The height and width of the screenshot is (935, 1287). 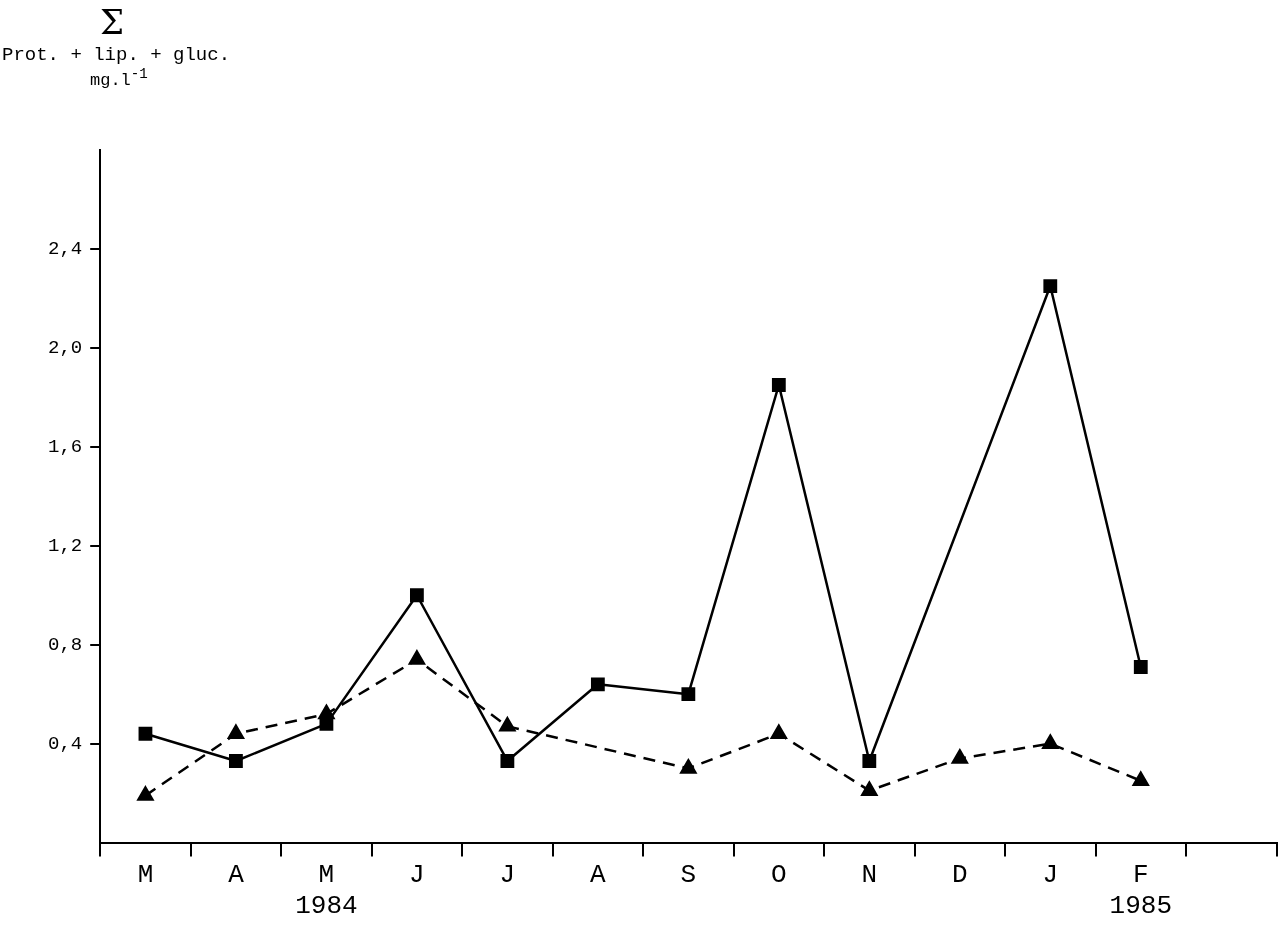 I want to click on chart-subtitle: mg.l$^{-1}$, so click(x=119, y=78).